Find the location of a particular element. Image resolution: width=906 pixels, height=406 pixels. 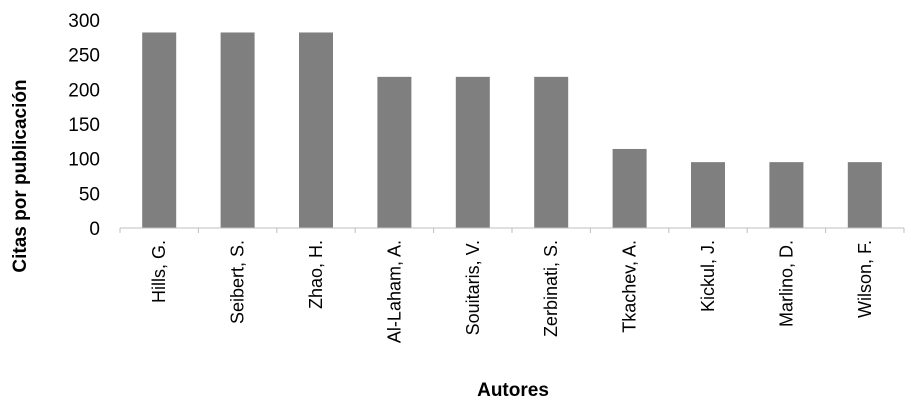

category-label: Tkachev, A. is located at coordinates (630, 286).